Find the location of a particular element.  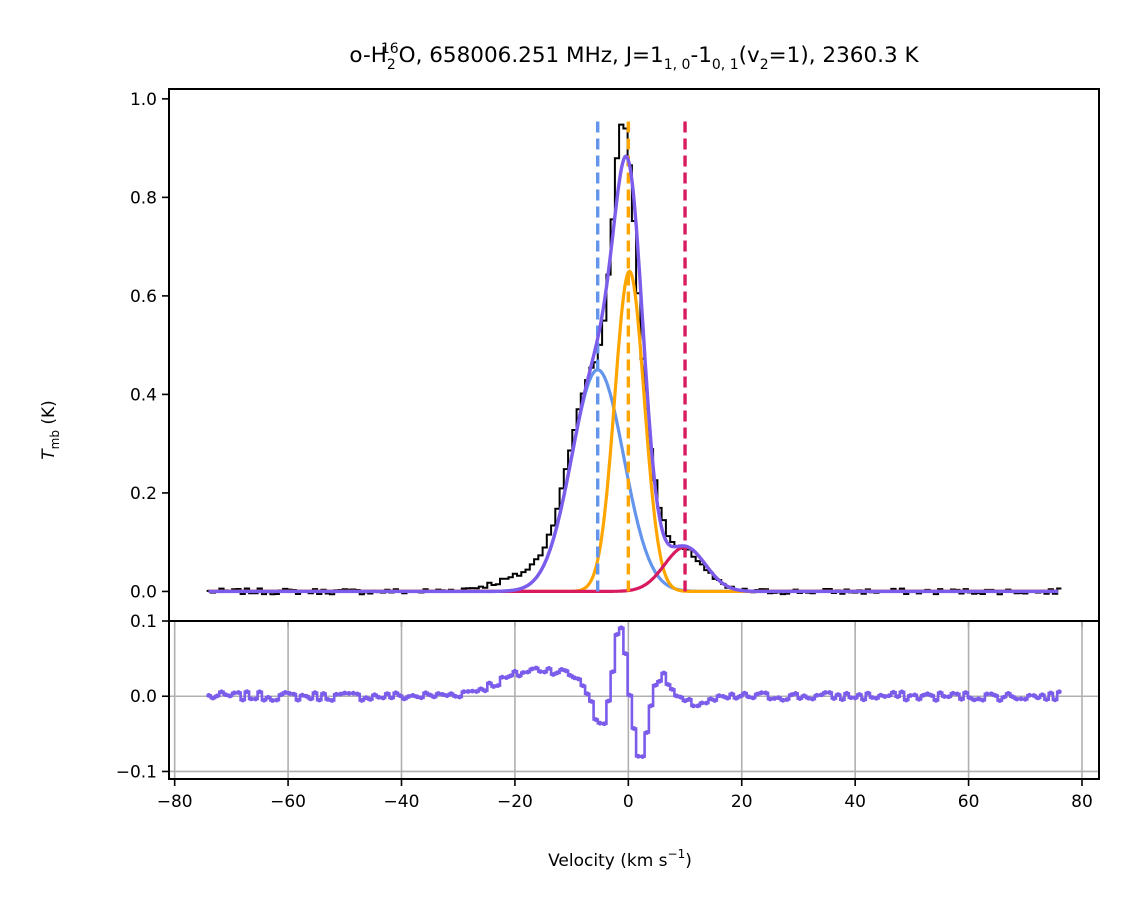

x-tick-label: −80 is located at coordinates (175, 802).